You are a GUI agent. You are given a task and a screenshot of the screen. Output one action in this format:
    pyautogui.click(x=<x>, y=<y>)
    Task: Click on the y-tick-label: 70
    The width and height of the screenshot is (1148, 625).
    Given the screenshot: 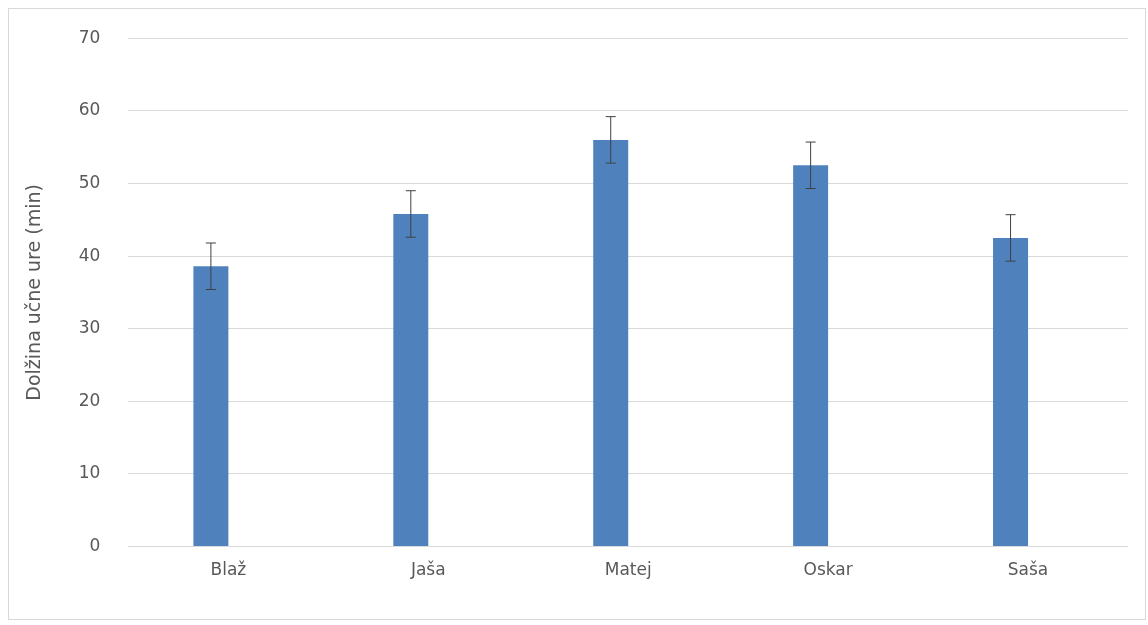 What is the action you would take?
    pyautogui.click(x=89, y=36)
    